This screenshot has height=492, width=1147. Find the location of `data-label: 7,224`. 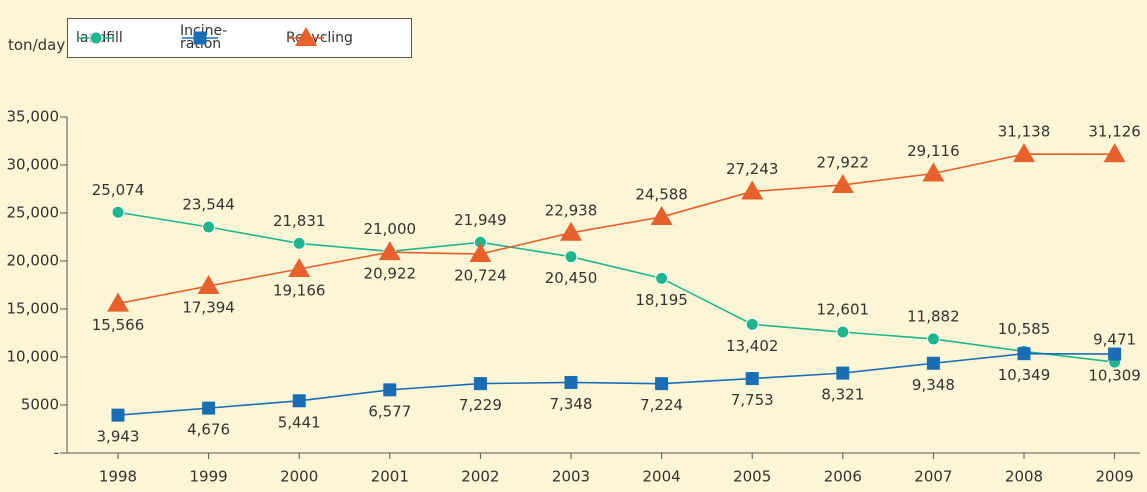

data-label: 7,224 is located at coordinates (661, 405).